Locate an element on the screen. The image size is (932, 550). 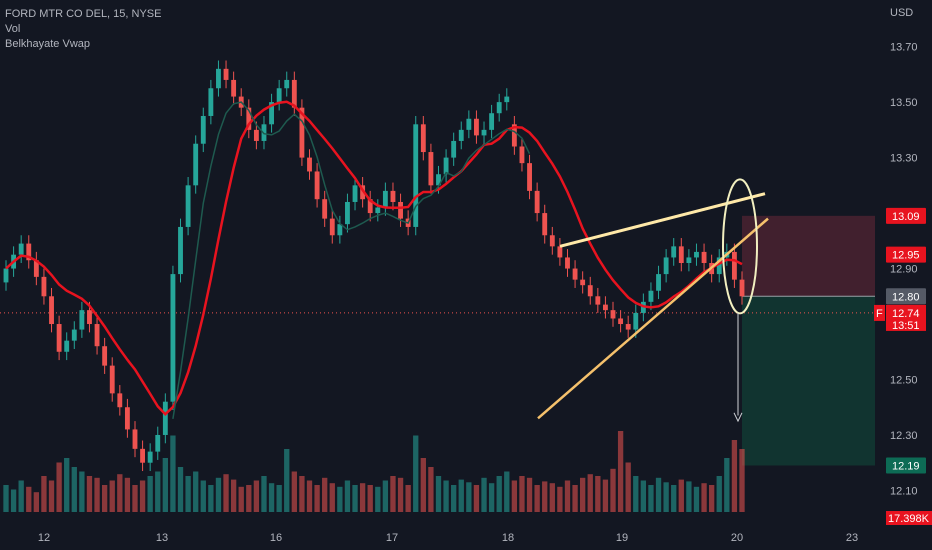
last-price-box is located at coordinates (906, 317).